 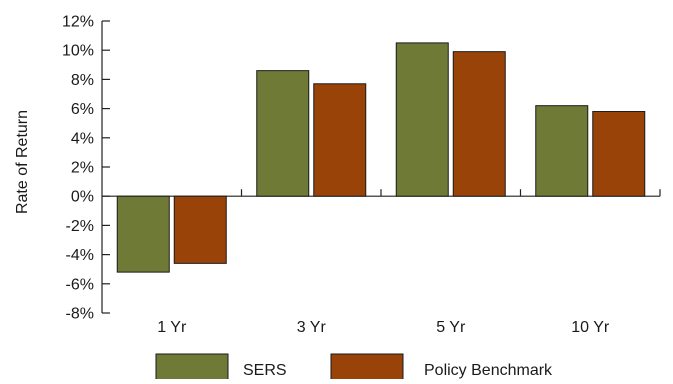 I want to click on legend-label: SERS, so click(x=265, y=370).